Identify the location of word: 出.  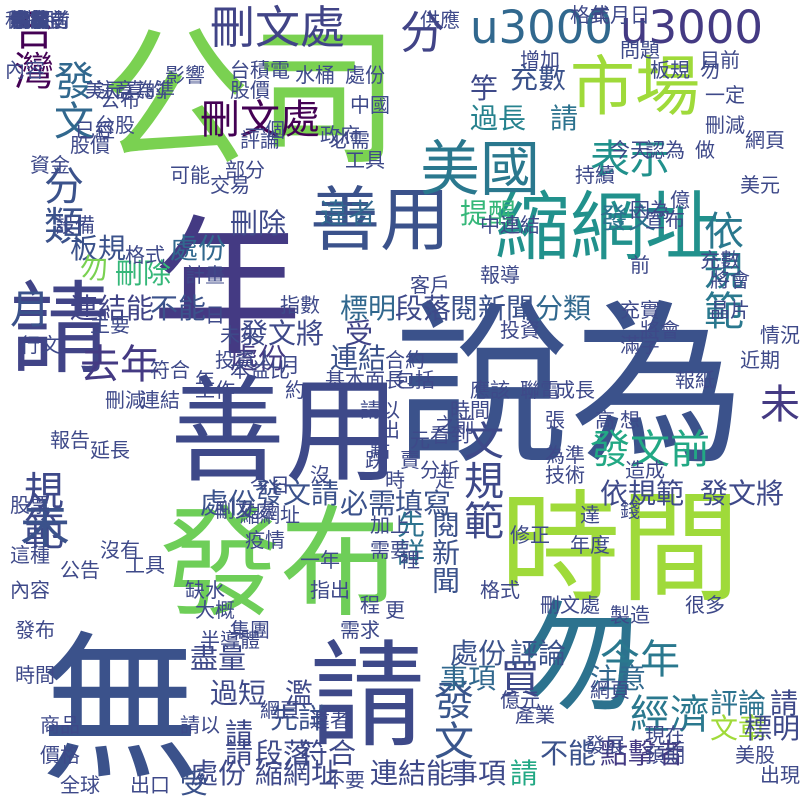
(390, 430).